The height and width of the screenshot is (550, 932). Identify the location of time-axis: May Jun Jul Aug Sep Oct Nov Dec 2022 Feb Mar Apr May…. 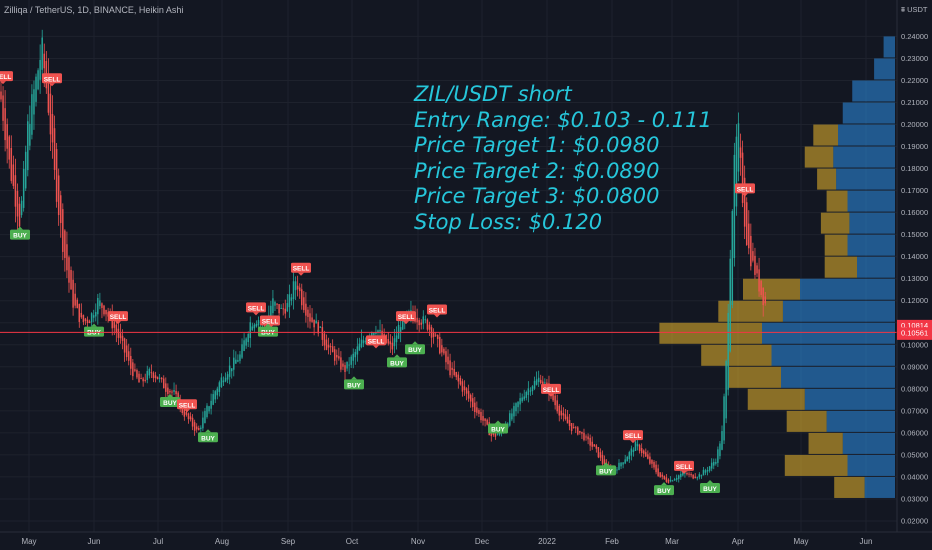
(466, 538).